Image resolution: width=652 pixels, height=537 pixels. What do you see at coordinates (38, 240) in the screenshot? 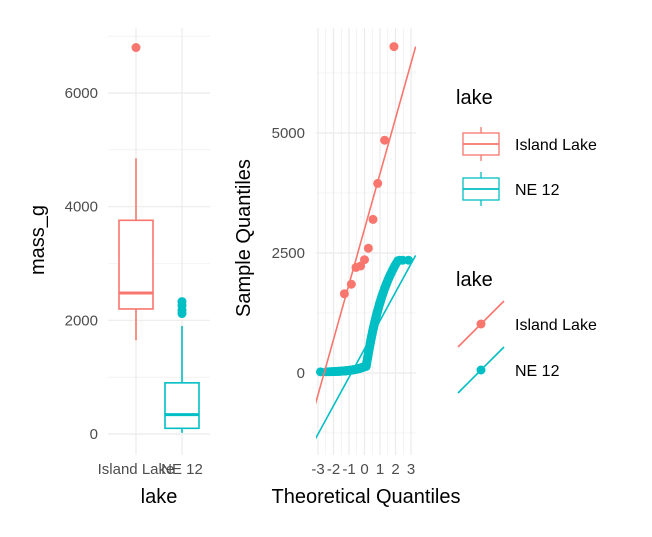
I see `boxplot-y-axis-title: mass_g` at bounding box center [38, 240].